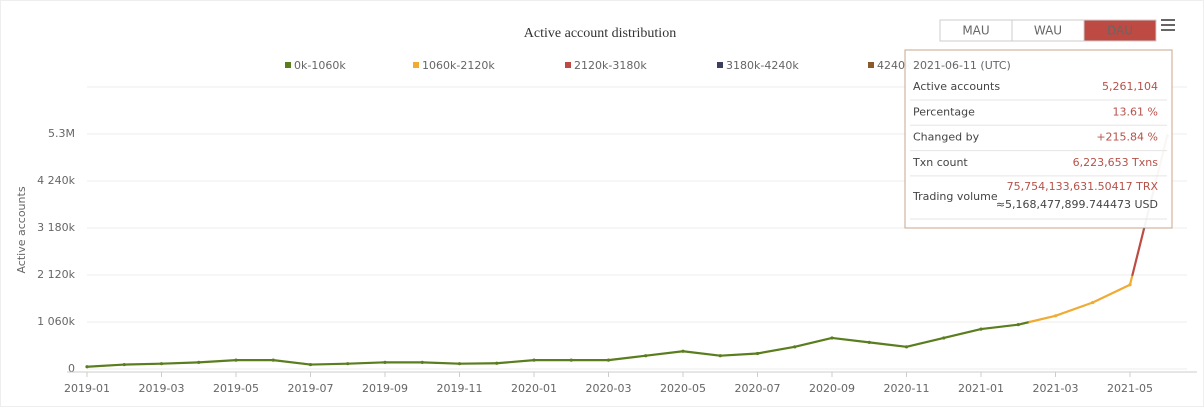 The width and height of the screenshot is (1204, 407). What do you see at coordinates (56, 180) in the screenshot?
I see `y-tick-label: 4 240k` at bounding box center [56, 180].